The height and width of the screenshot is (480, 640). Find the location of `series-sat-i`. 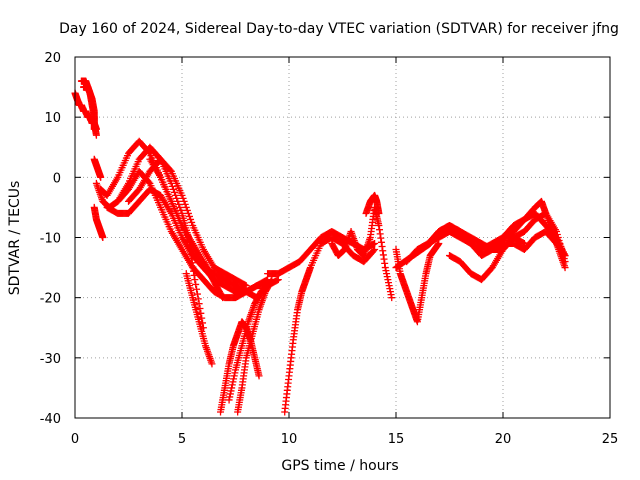

series-sat-i is located at coordinates (160, 237).